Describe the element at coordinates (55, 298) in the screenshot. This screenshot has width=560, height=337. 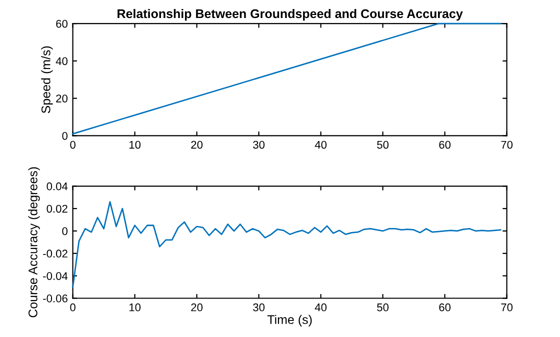
I see `y-tick-label: -0.06` at that location.